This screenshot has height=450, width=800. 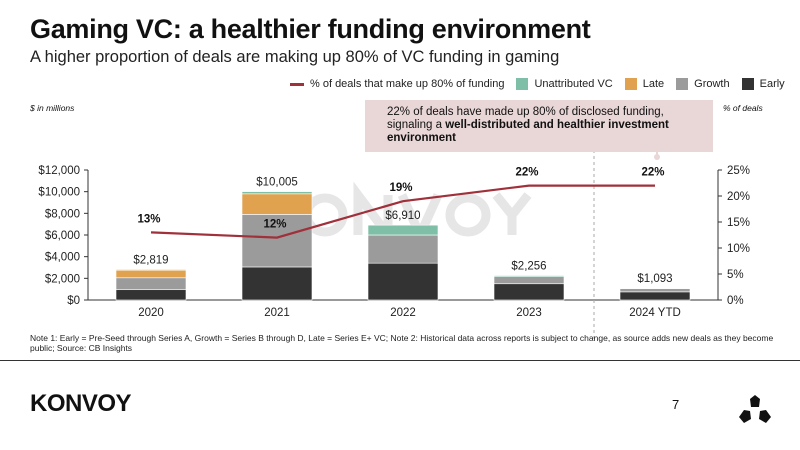 What do you see at coordinates (747, 84) in the screenshot?
I see `legend-swatch-early` at bounding box center [747, 84].